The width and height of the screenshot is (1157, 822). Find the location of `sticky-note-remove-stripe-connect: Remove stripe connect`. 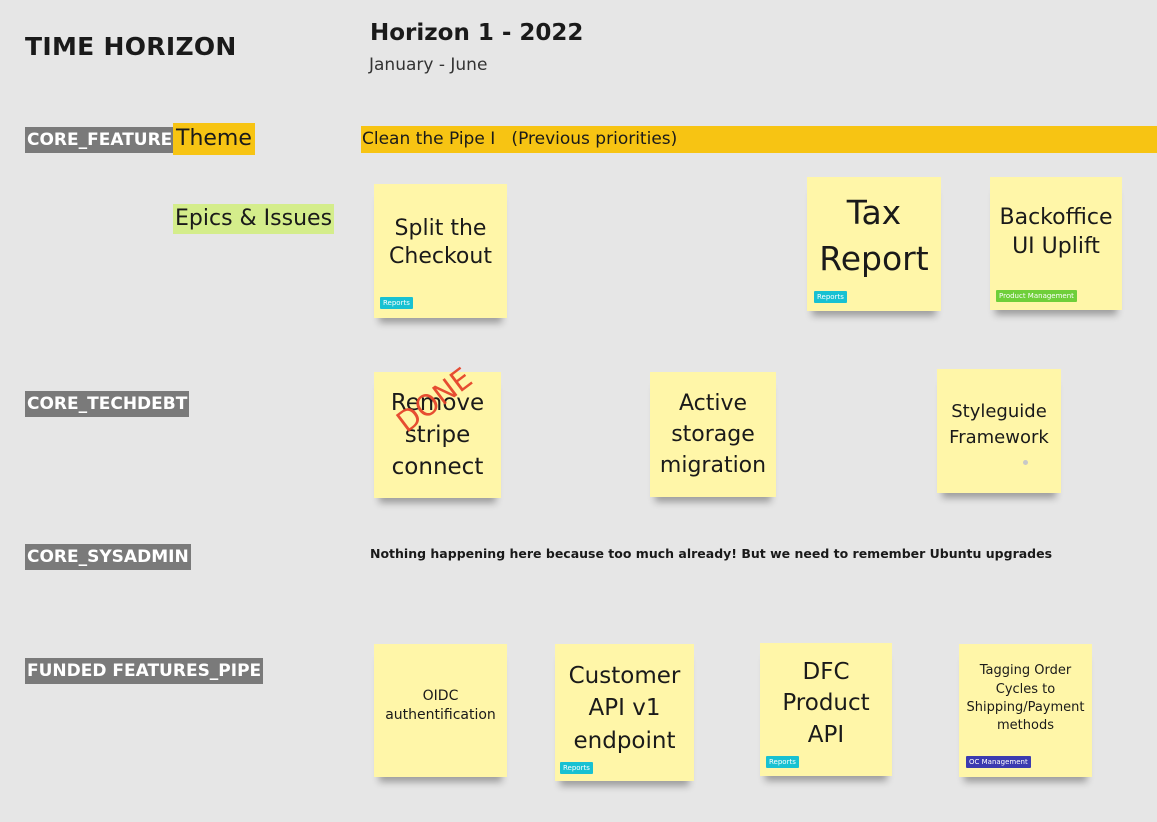

sticky-note-remove-stripe-connect: Remove stripe connect is located at coordinates (437, 435).